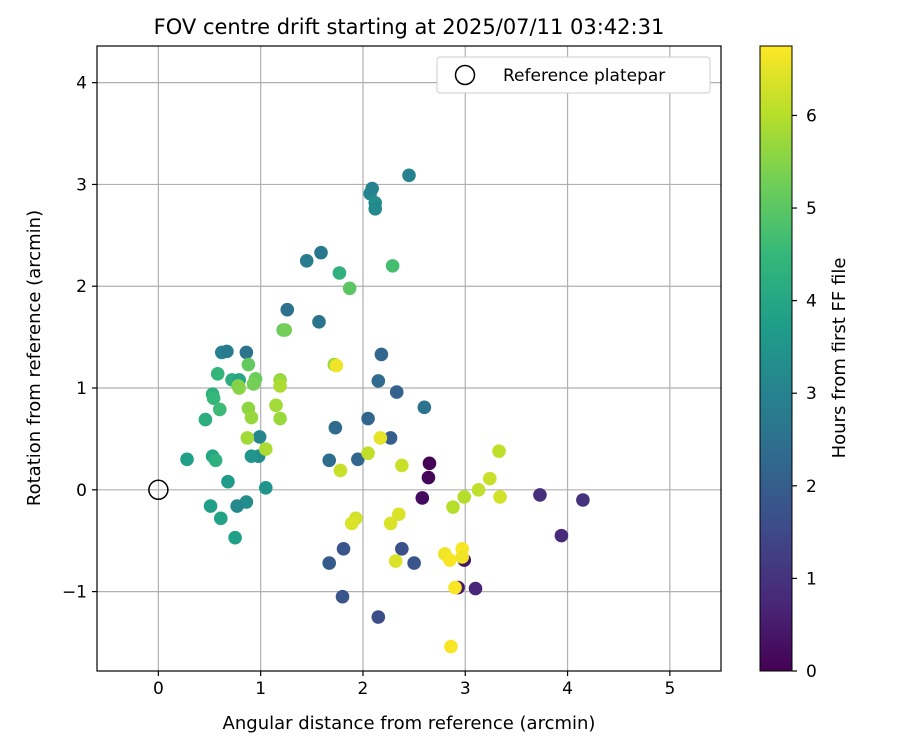 Image resolution: width=900 pixels, height=754 pixels. What do you see at coordinates (409, 723) in the screenshot?
I see `x-axis-label: Angular distance from reference (arcmin)` at bounding box center [409, 723].